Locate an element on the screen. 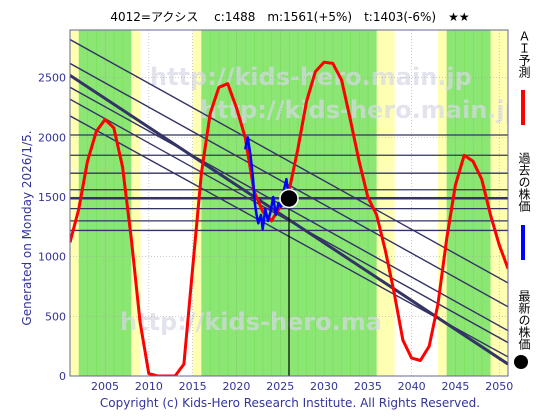 The width and height of the screenshot is (560, 420). x-tick-label: 2005 is located at coordinates (105, 386).